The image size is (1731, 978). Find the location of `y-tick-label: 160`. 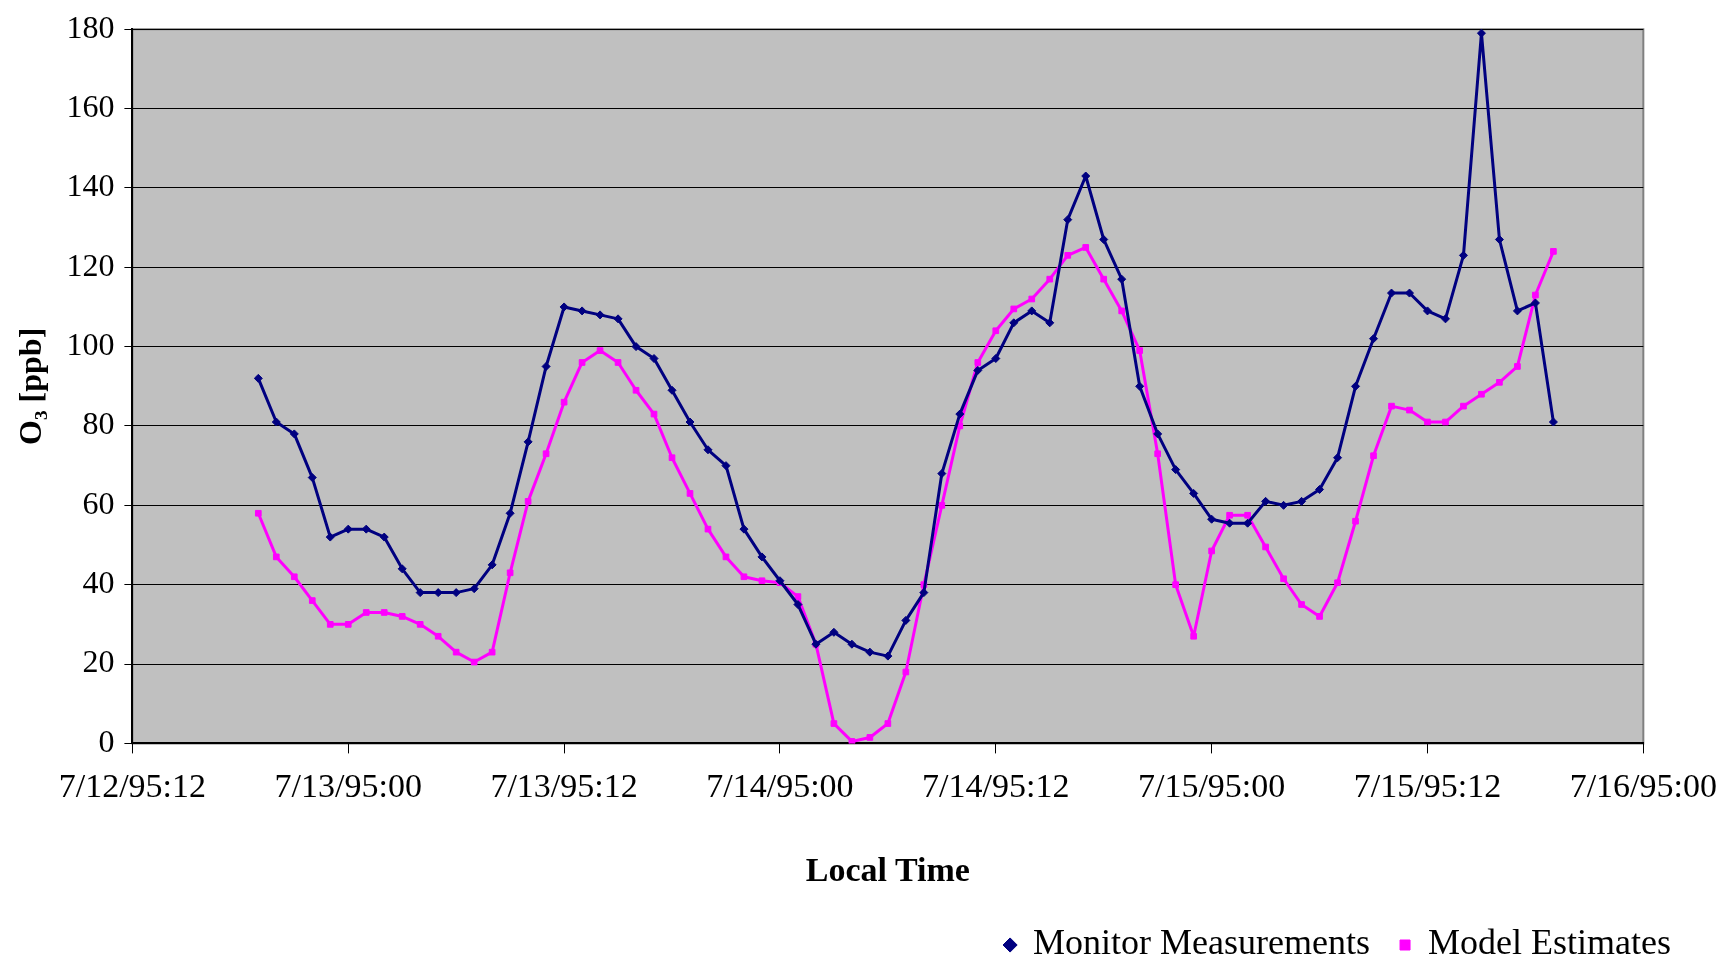

y-tick-label: 160 is located at coordinates (90, 105).